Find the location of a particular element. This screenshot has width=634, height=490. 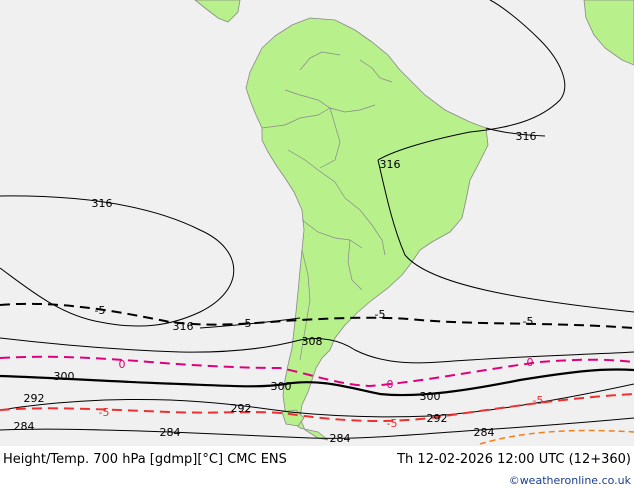

land-central-america is located at coordinates (217, 11).